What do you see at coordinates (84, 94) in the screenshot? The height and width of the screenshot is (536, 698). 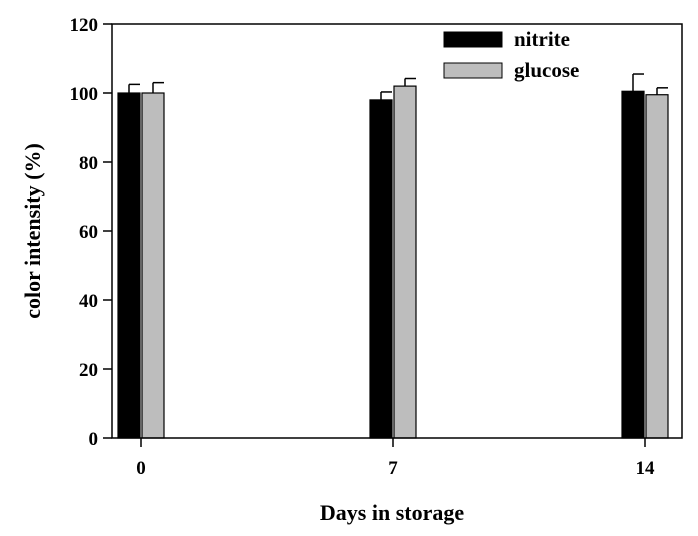 I see `y-tick-label: 100` at bounding box center [84, 94].